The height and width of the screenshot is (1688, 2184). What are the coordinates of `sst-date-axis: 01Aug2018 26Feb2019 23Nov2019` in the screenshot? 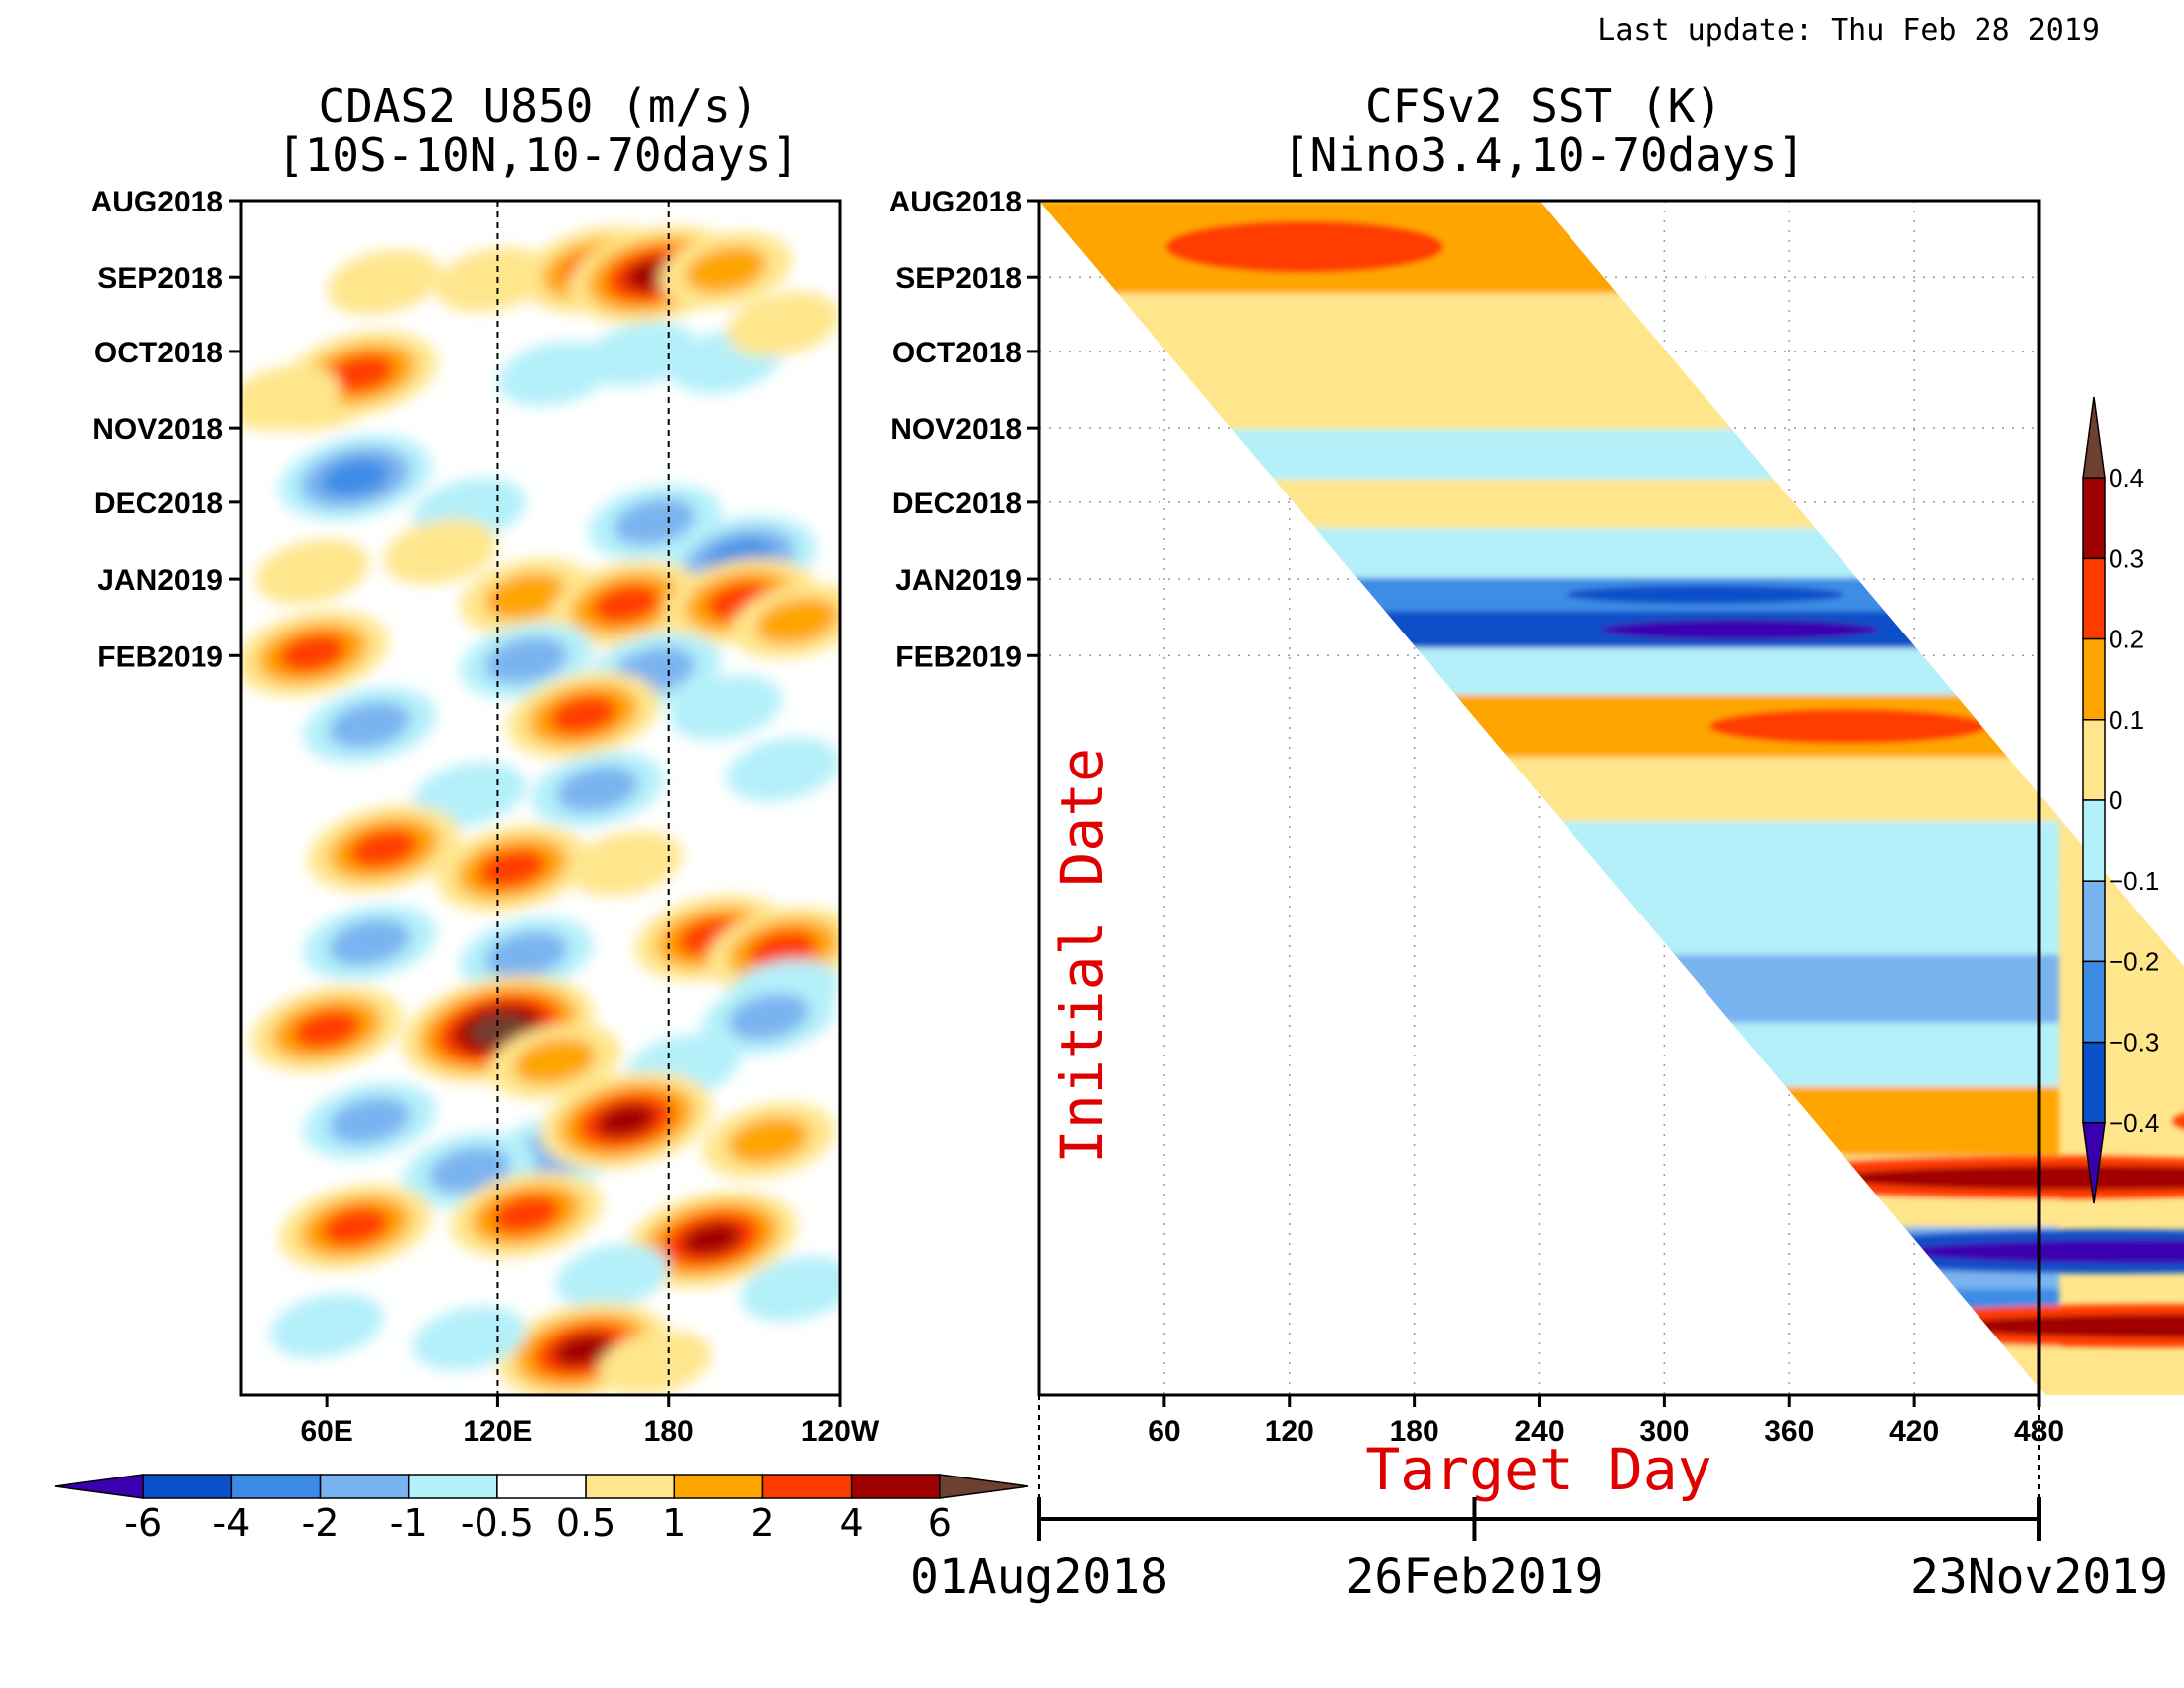 It's located at (1539, 1500).